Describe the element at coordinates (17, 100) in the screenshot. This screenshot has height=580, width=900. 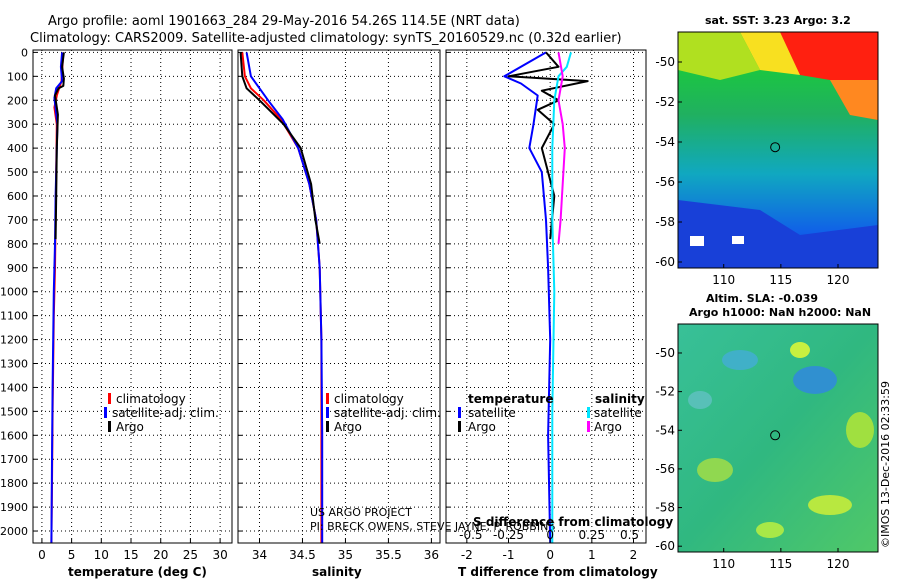
I see `depth-tick-label: 200` at that location.